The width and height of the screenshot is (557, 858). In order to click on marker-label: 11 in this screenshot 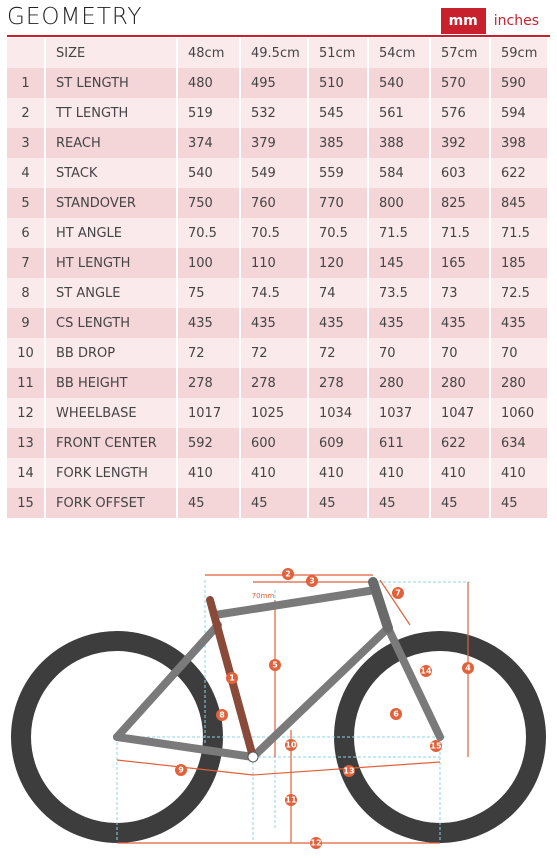, I will do `click(291, 800)`.